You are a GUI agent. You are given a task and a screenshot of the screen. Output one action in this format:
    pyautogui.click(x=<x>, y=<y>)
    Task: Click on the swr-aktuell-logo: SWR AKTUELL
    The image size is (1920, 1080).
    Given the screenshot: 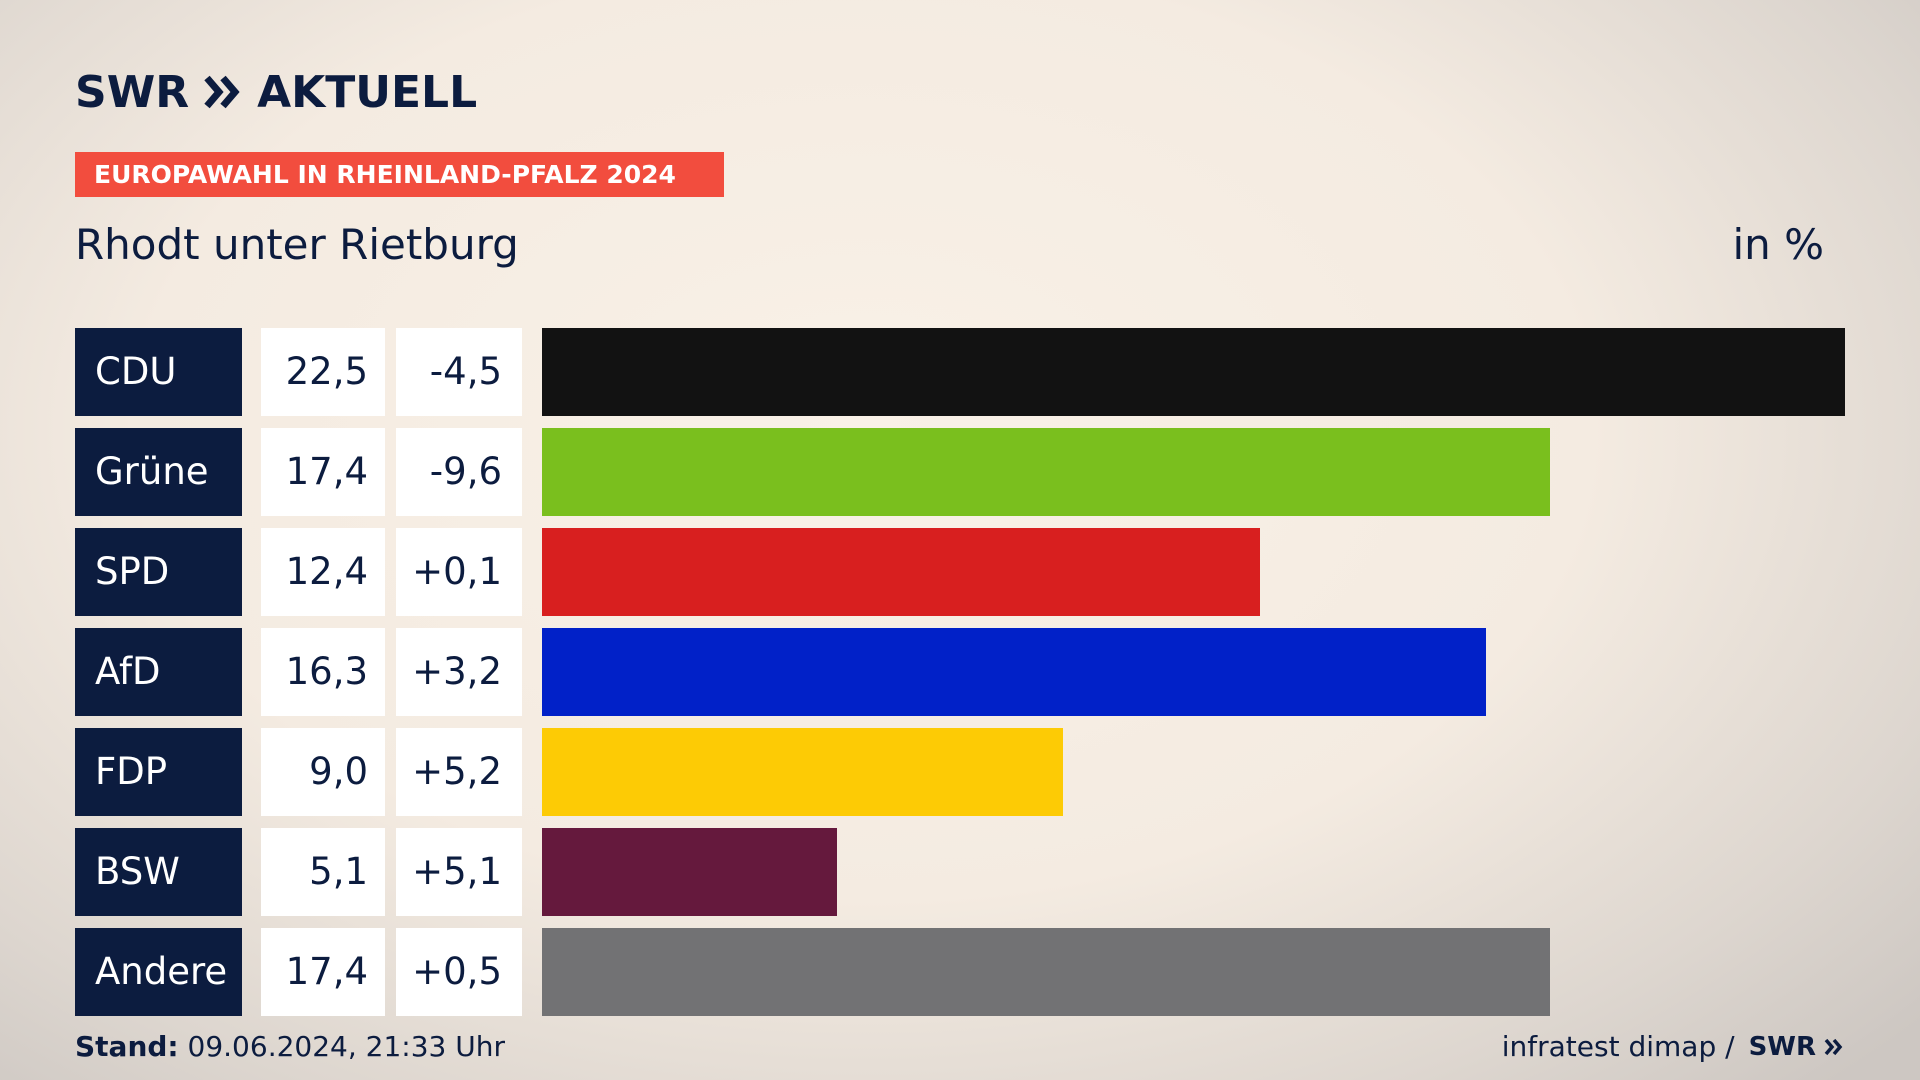 What is the action you would take?
    pyautogui.click(x=276, y=92)
    